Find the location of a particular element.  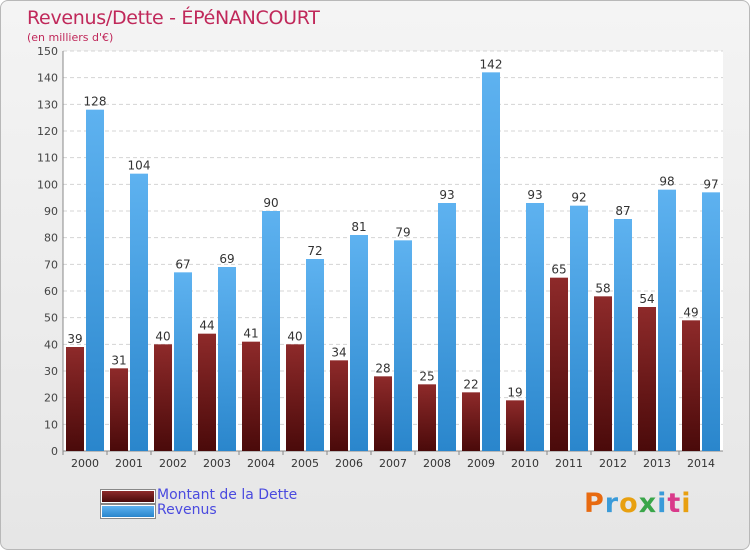

data-label: 49 is located at coordinates (690, 312).